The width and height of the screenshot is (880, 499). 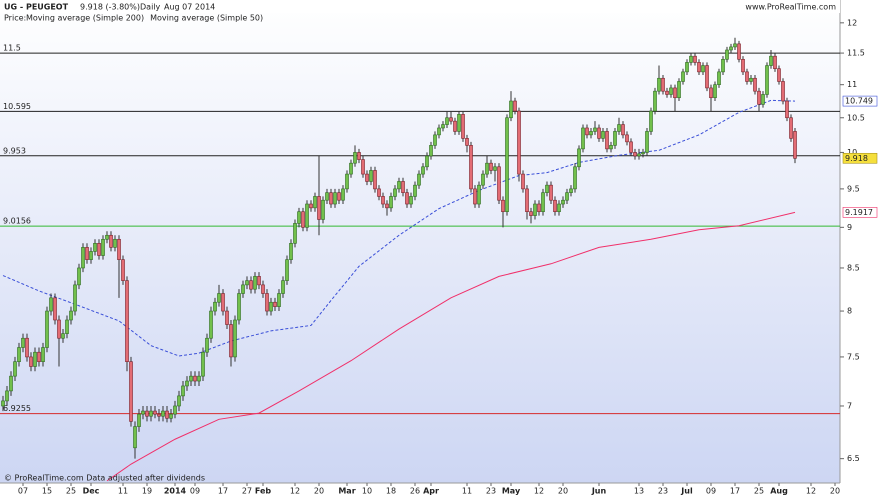 I want to click on y-tick-label: 6.5, so click(x=853, y=458).